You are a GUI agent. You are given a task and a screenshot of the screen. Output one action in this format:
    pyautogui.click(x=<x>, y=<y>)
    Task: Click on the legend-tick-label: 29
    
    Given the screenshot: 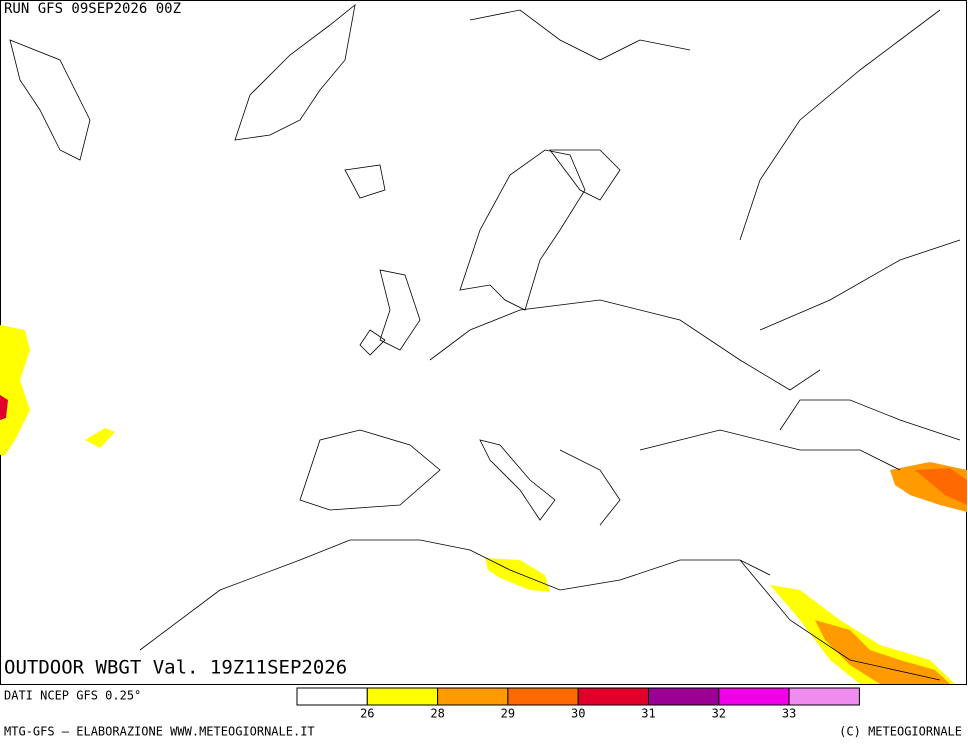 What is the action you would take?
    pyautogui.click(x=508, y=714)
    